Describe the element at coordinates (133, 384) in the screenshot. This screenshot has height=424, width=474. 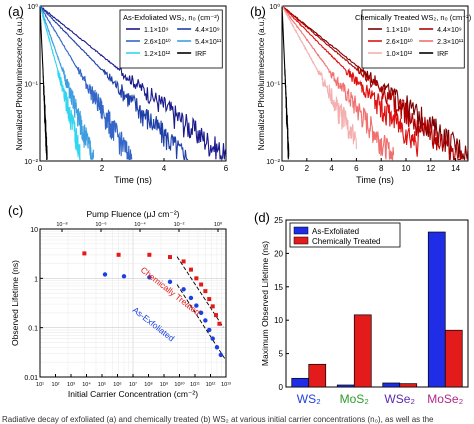
I see `x-tick-label: 10⁷` at that location.